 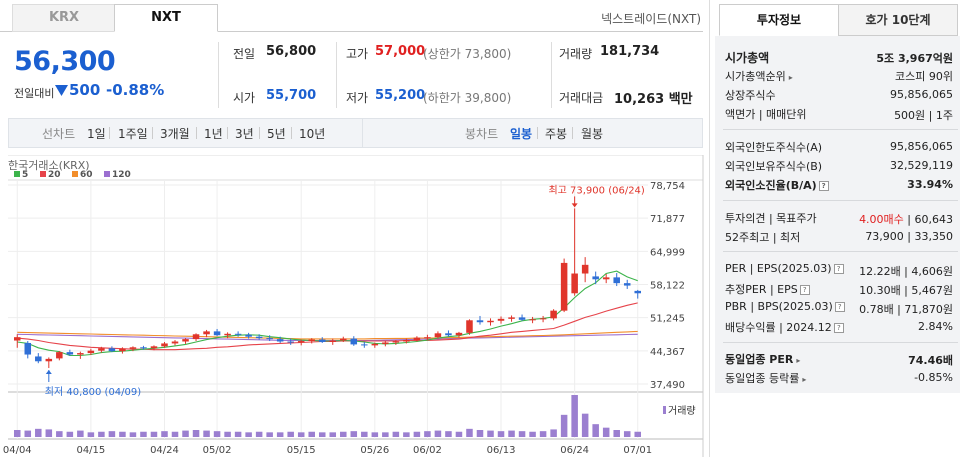 I want to click on y-tick-label: 37,490, so click(x=667, y=385).